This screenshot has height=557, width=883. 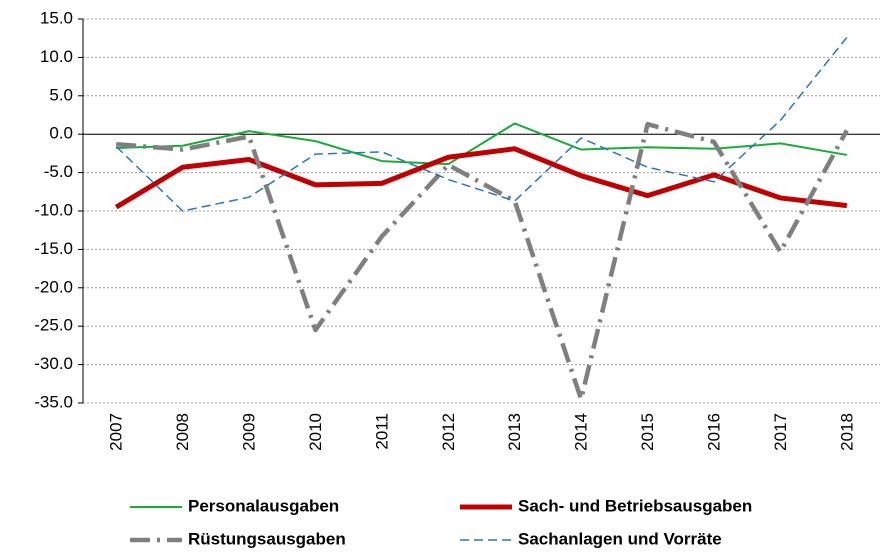 What do you see at coordinates (53, 248) in the screenshot?
I see `y-tick-label: -15.0` at bounding box center [53, 248].